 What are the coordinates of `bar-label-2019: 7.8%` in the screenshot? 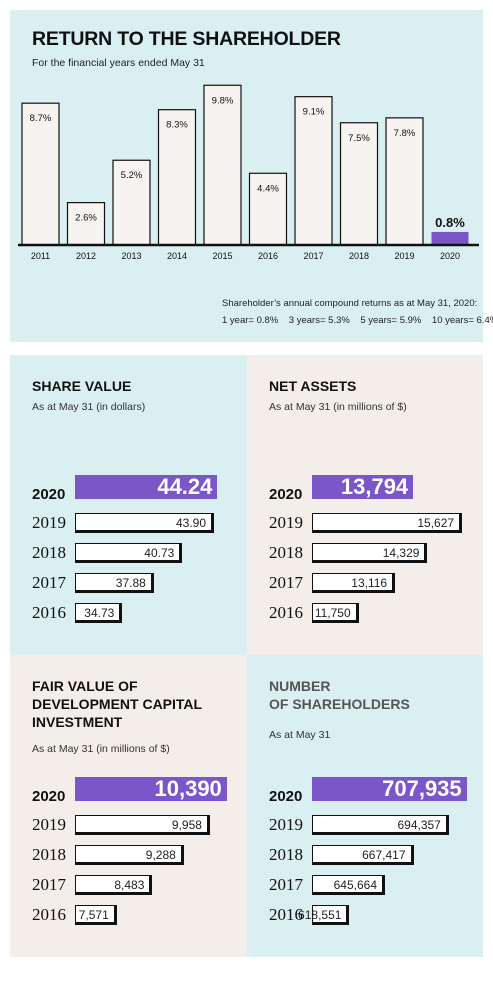 It's located at (405, 133).